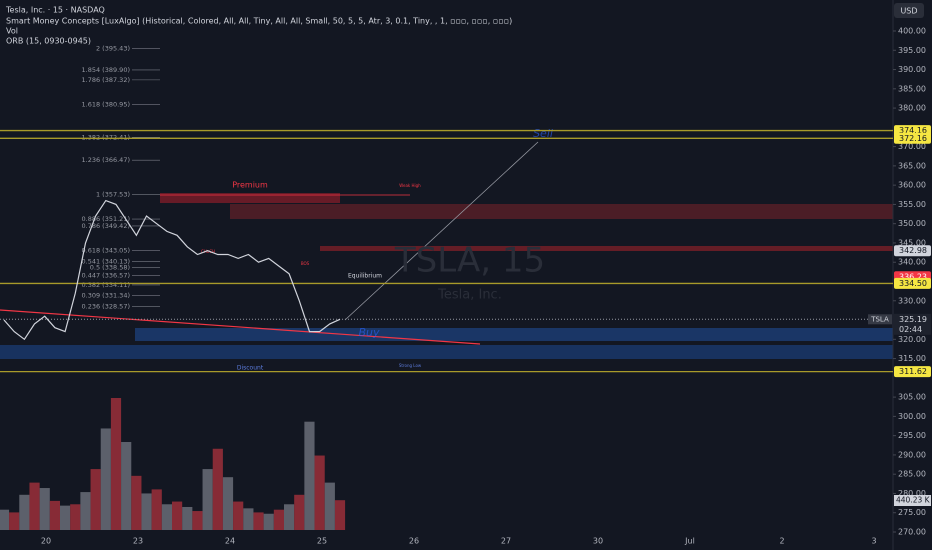 Image resolution: width=932 pixels, height=550 pixels. I want to click on y-tick-label: 380.00, so click(912, 108).